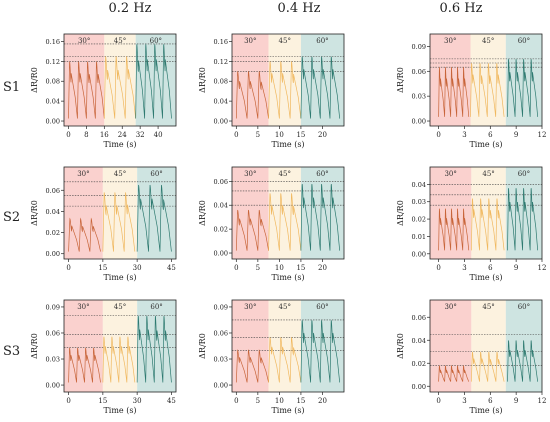 Image resolution: width=550 pixels, height=422 pixels. What do you see at coordinates (299, 8) in the screenshot?
I see `column-header-0.4hz: 0.4 Hz` at bounding box center [299, 8].